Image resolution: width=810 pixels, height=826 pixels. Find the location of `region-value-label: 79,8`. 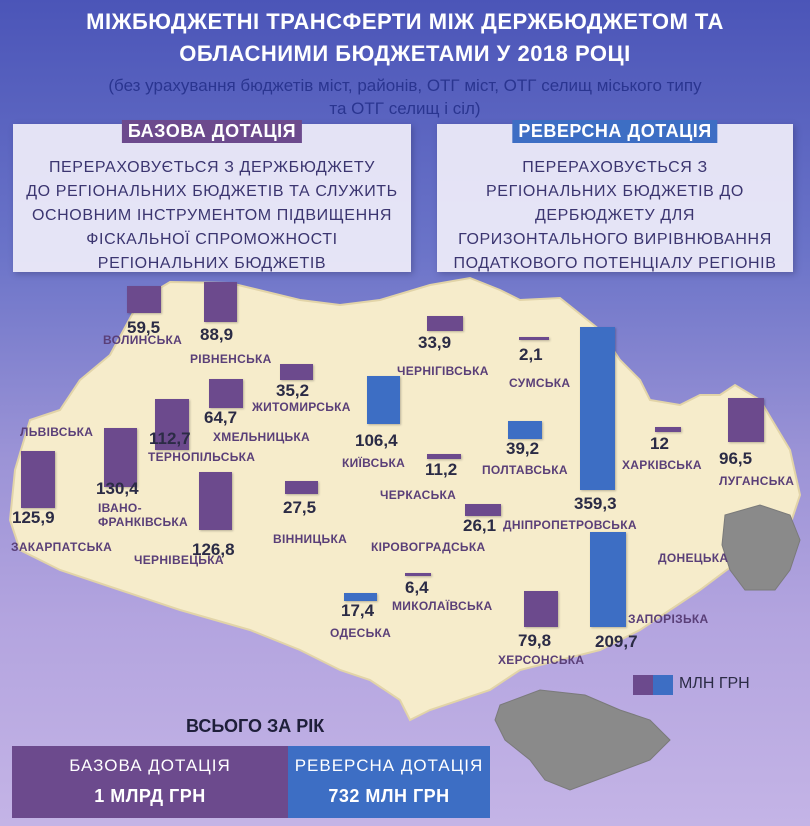

region-value-label: 79,8 is located at coordinates (535, 640).